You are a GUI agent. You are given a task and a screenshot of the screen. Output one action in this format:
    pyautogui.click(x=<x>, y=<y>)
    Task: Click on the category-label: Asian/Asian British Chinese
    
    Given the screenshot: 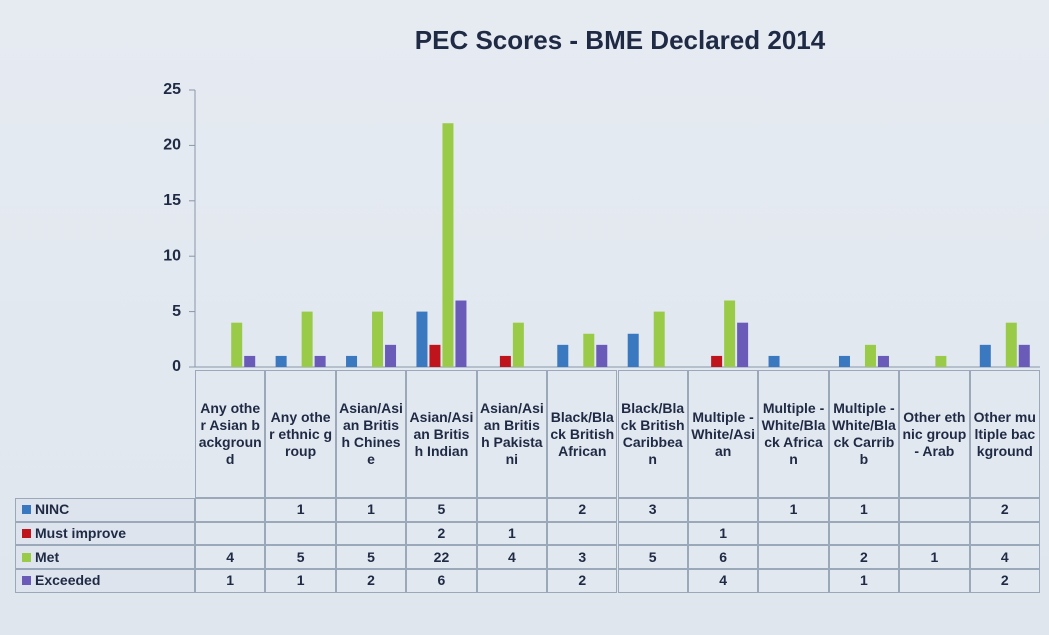 What is the action you would take?
    pyautogui.click(x=371, y=434)
    